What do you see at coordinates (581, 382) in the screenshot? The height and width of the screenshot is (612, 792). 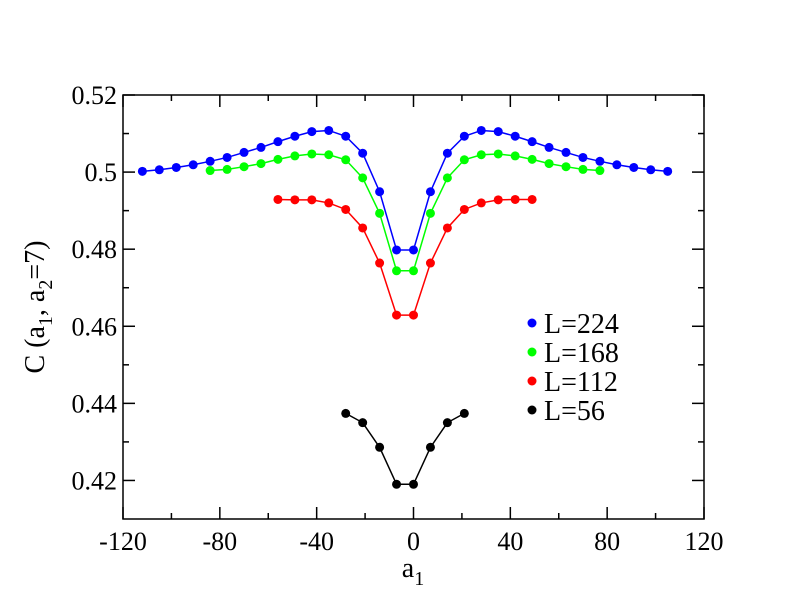 I see `legend-label: L=112` at bounding box center [581, 382].